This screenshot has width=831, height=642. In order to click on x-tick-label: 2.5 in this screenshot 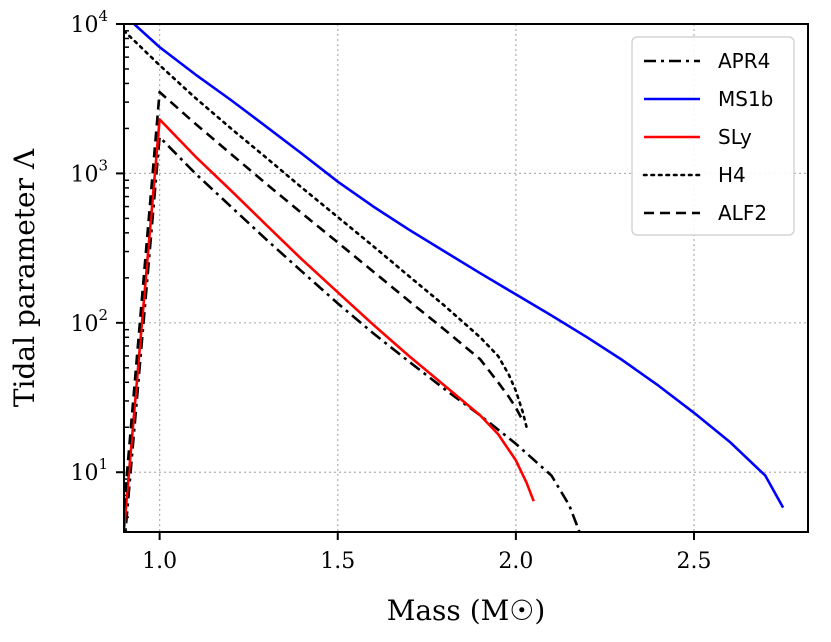, I will do `click(694, 561)`.